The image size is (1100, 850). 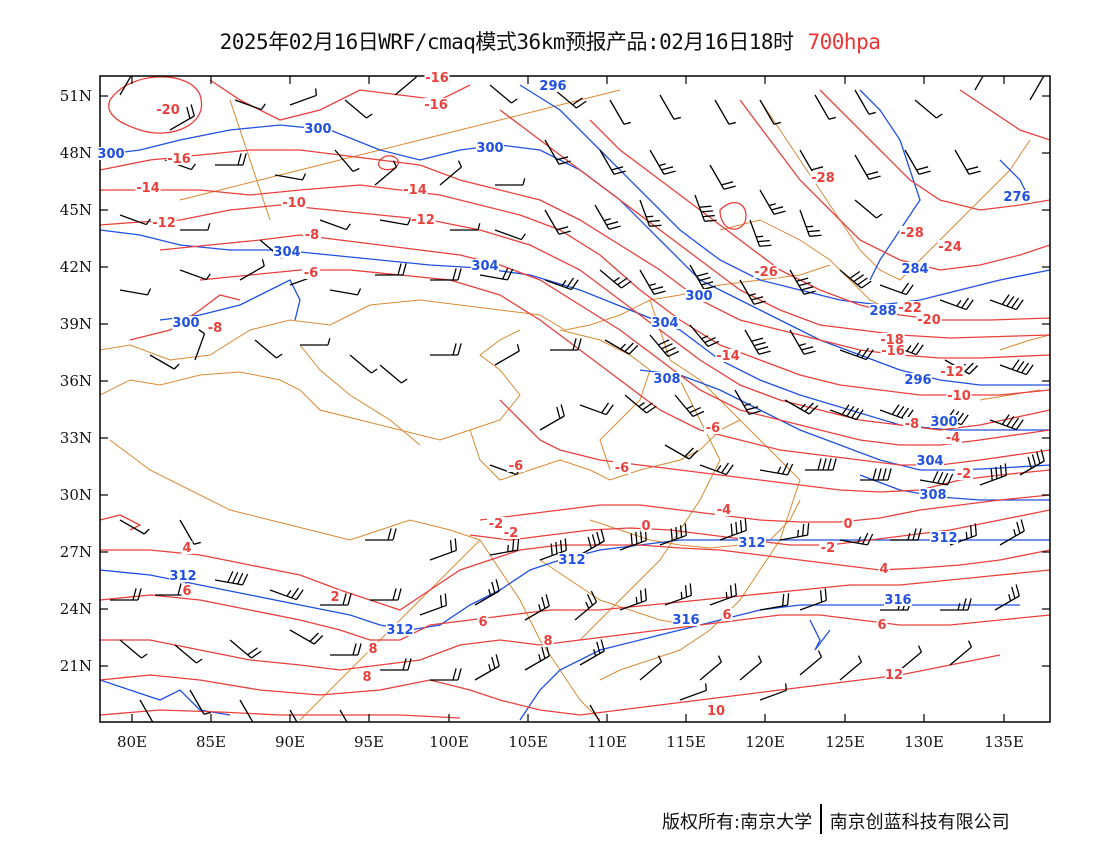 What do you see at coordinates (845, 742) in the screenshot?
I see `lon-tick-label: 125E` at bounding box center [845, 742].